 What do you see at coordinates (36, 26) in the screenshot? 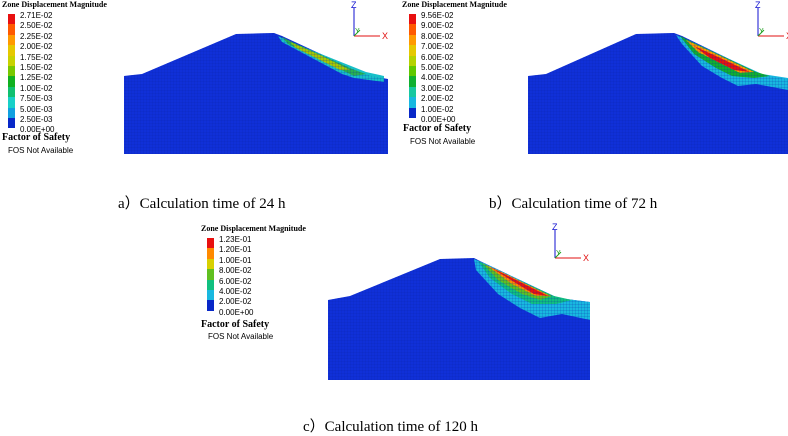
I see `legend-value: 2.50E-02` at bounding box center [36, 26].